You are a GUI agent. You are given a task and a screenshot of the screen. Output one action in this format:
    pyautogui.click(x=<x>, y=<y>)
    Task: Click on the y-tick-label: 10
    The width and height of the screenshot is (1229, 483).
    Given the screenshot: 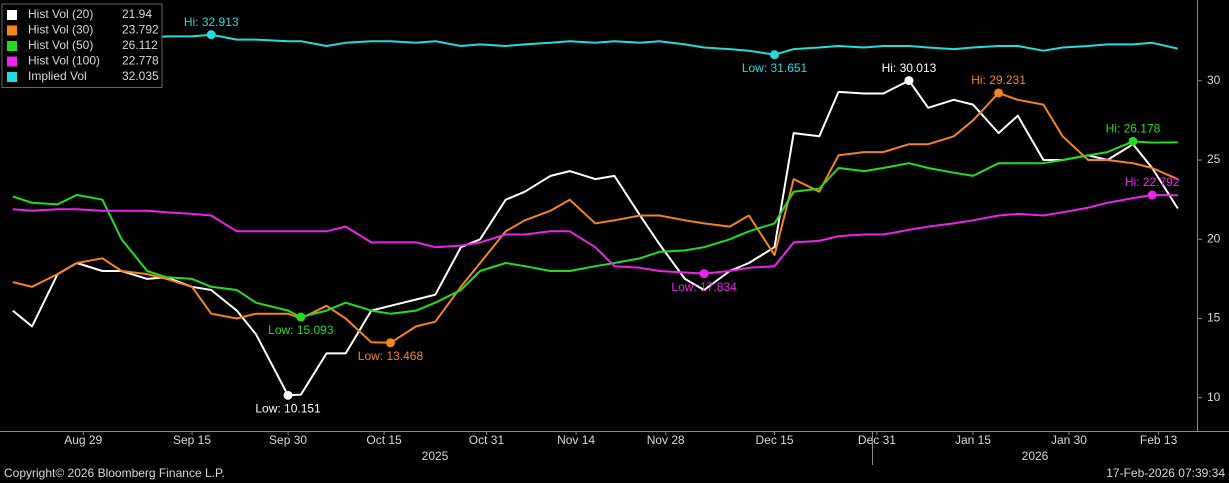 What is the action you would take?
    pyautogui.click(x=1214, y=397)
    